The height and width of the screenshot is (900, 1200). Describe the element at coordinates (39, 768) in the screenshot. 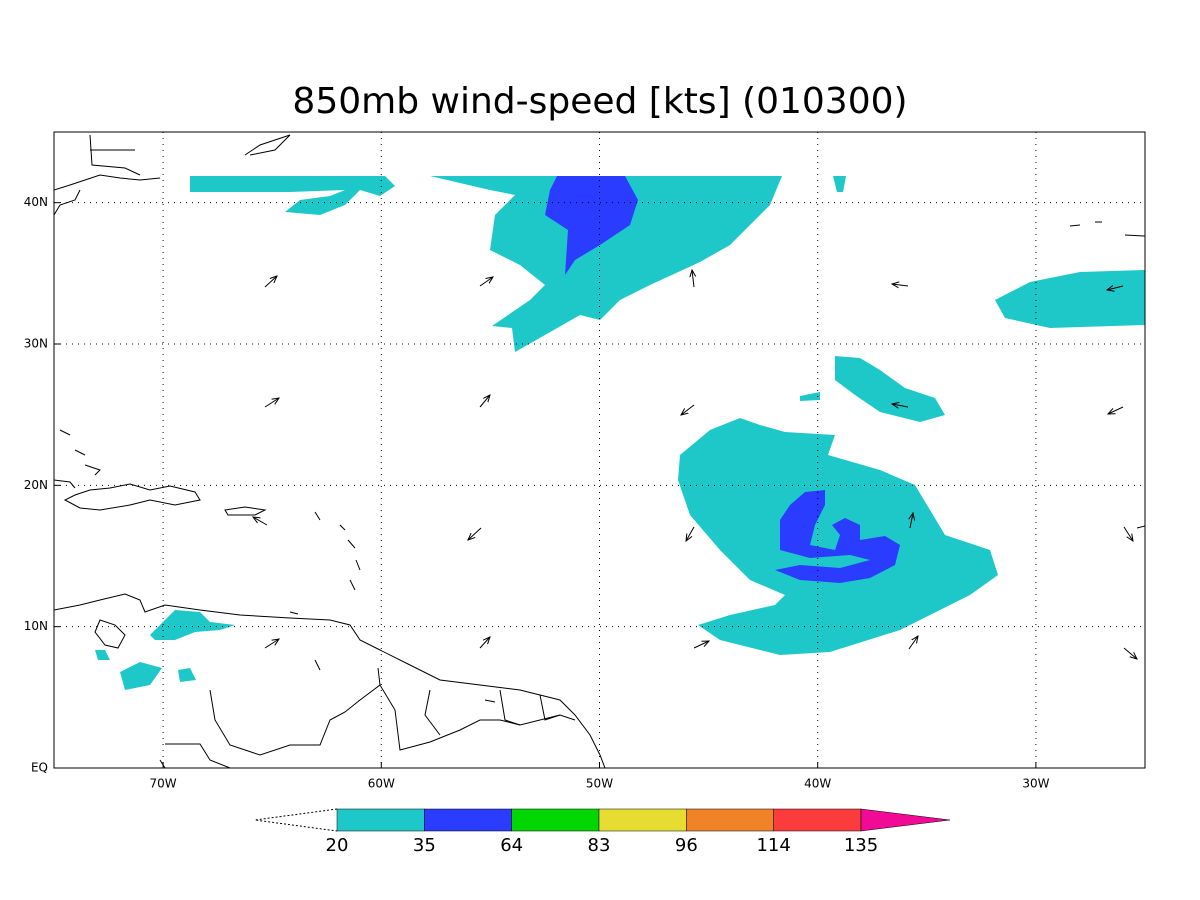

I see `y-tick-label: EQ` at that location.